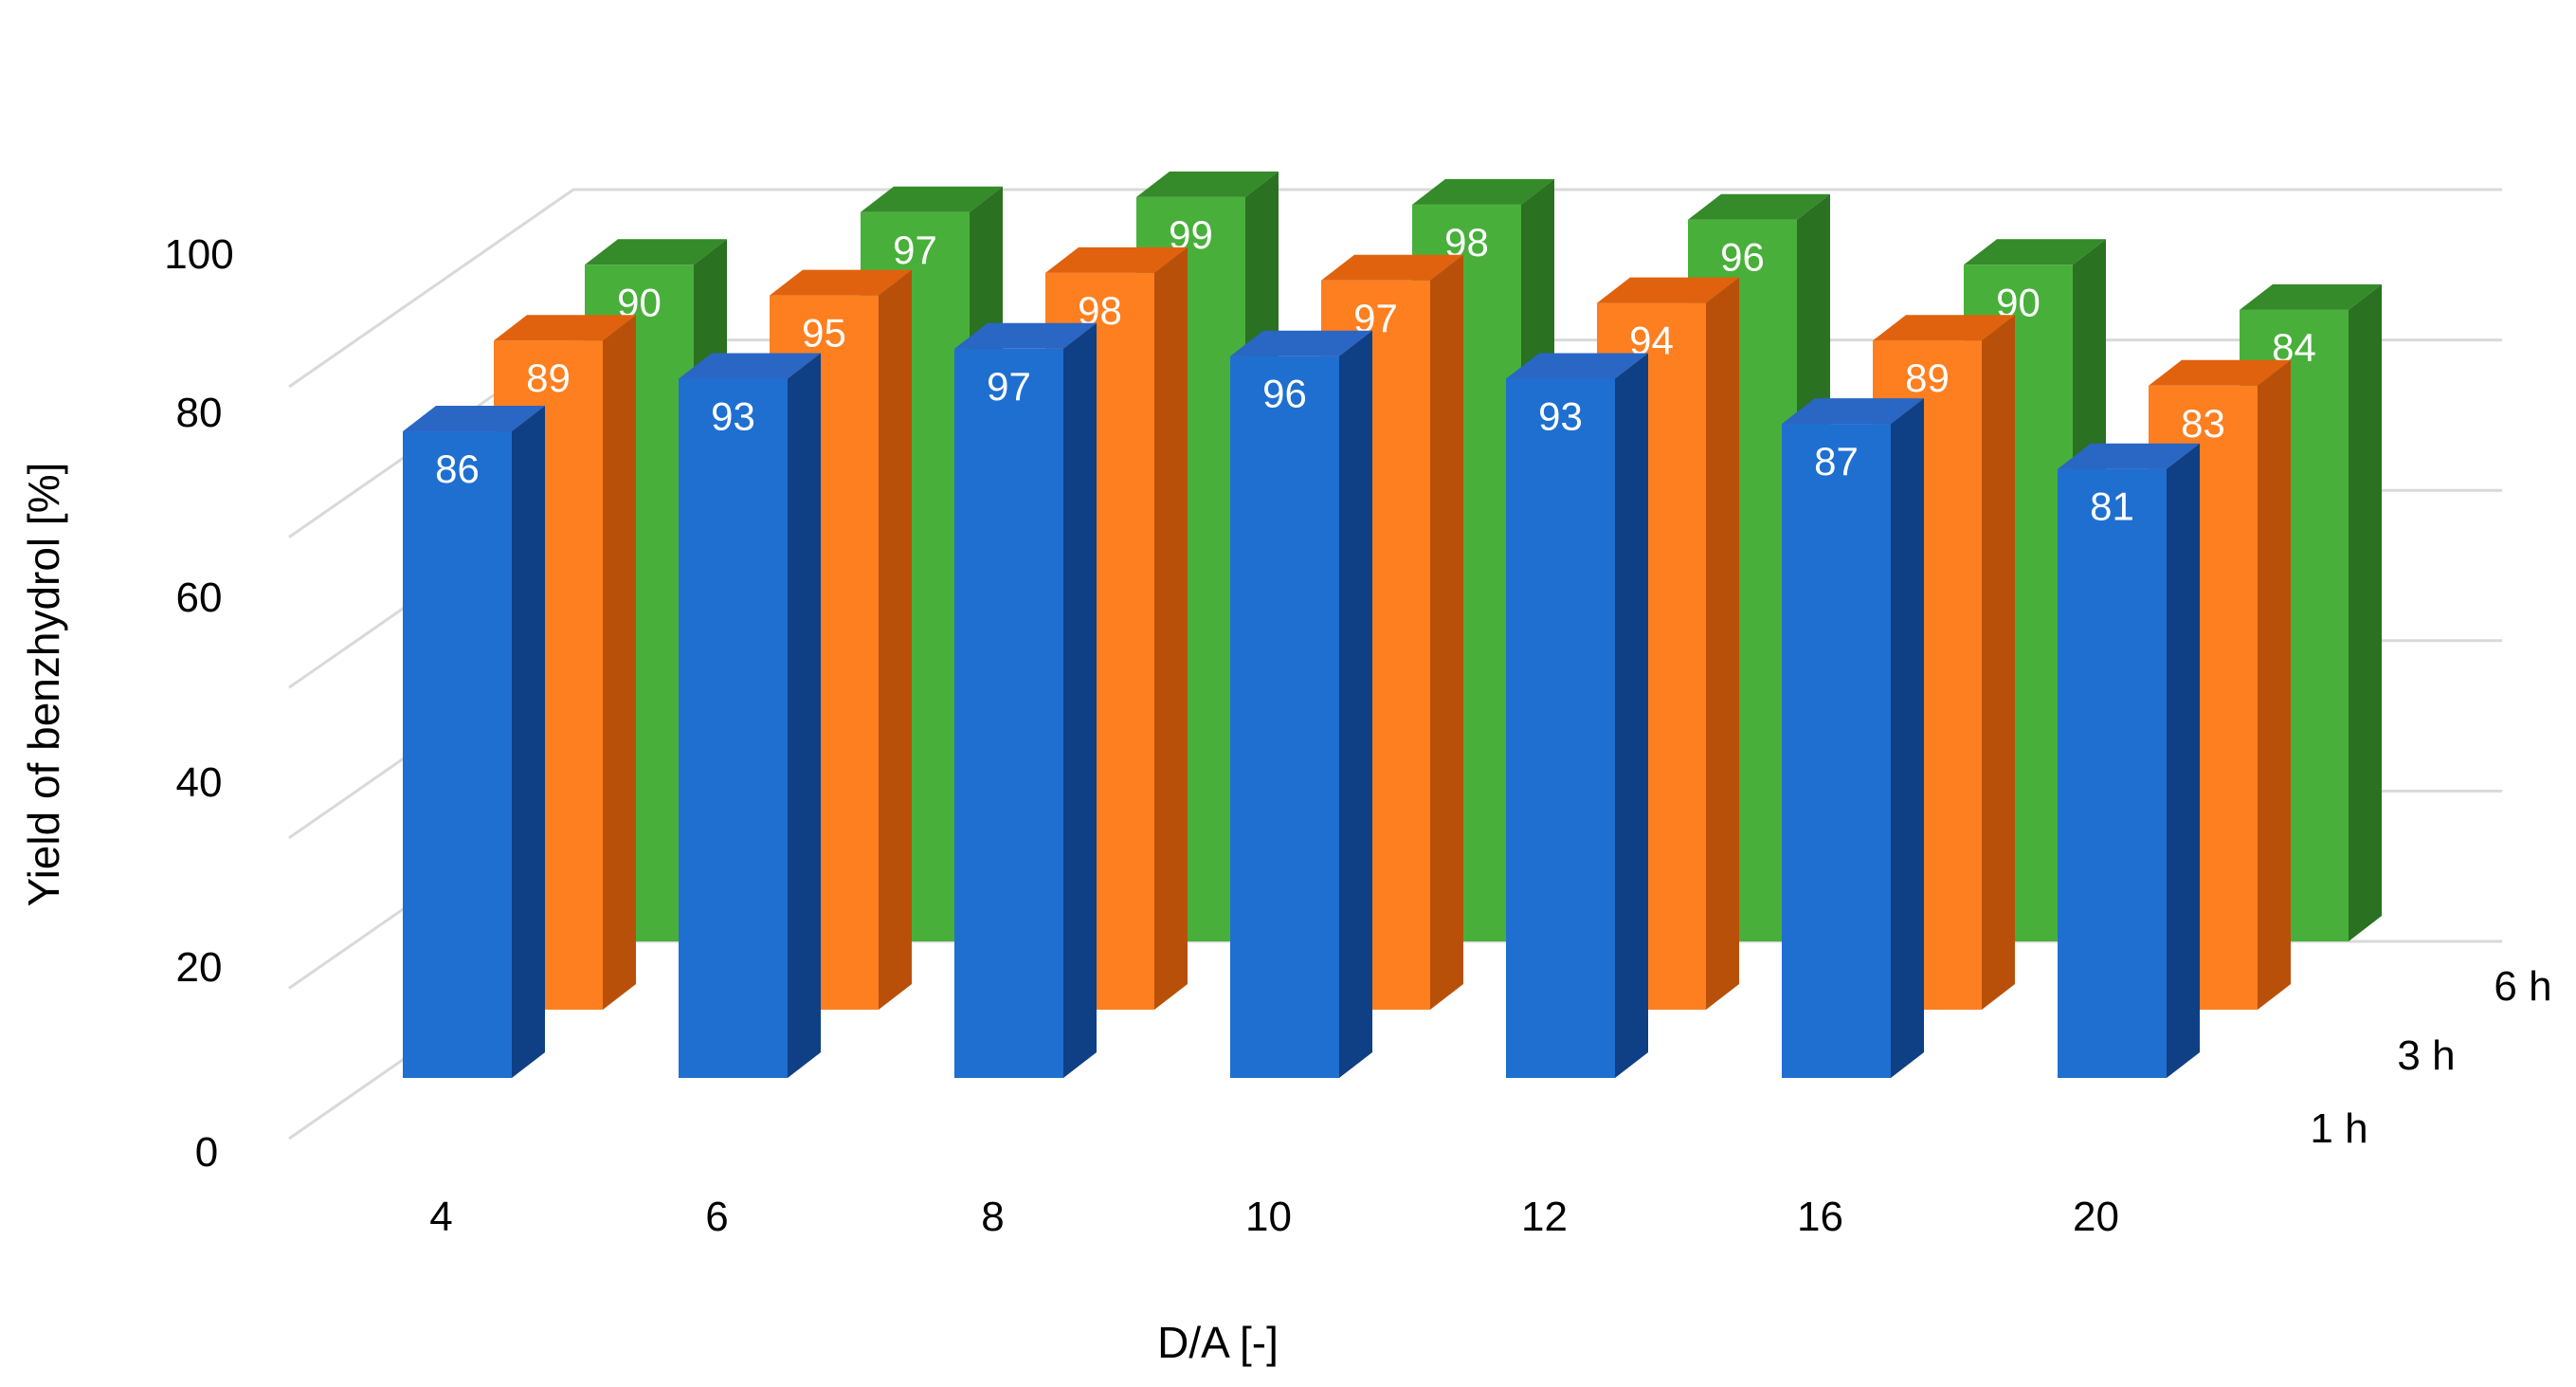  Describe the element at coordinates (992, 1217) in the screenshot. I see `x-tick-label: 8` at that location.